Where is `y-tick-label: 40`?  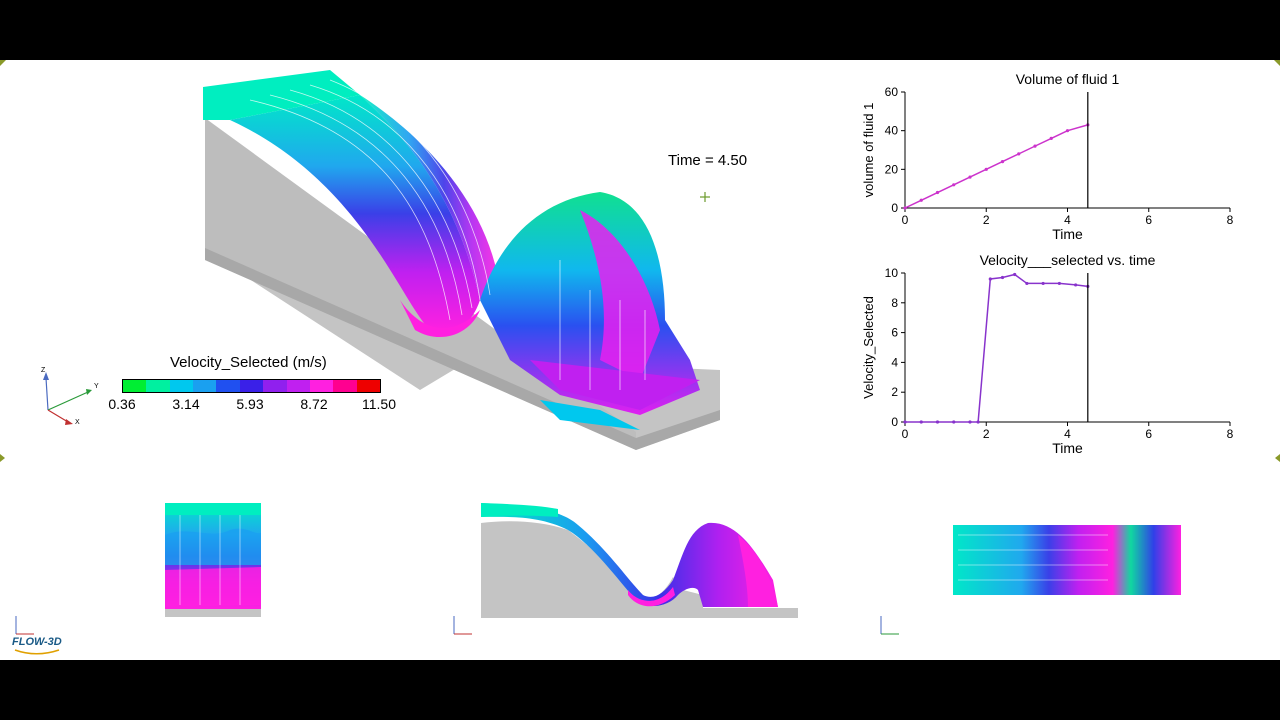 y-tick-label: 40 is located at coordinates (892, 131).